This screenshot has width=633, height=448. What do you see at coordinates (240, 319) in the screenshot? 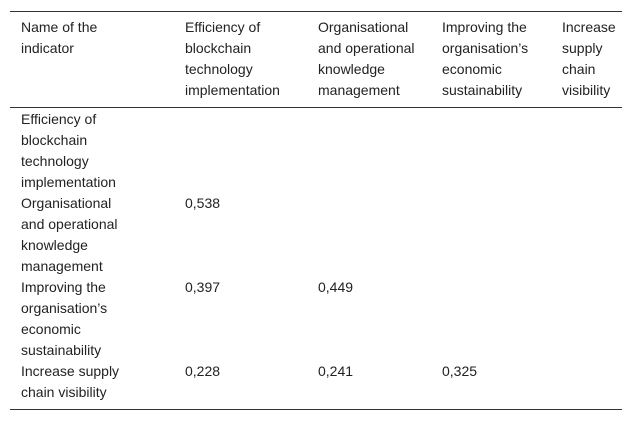
I see `table-cell: 0,397` at bounding box center [240, 319].